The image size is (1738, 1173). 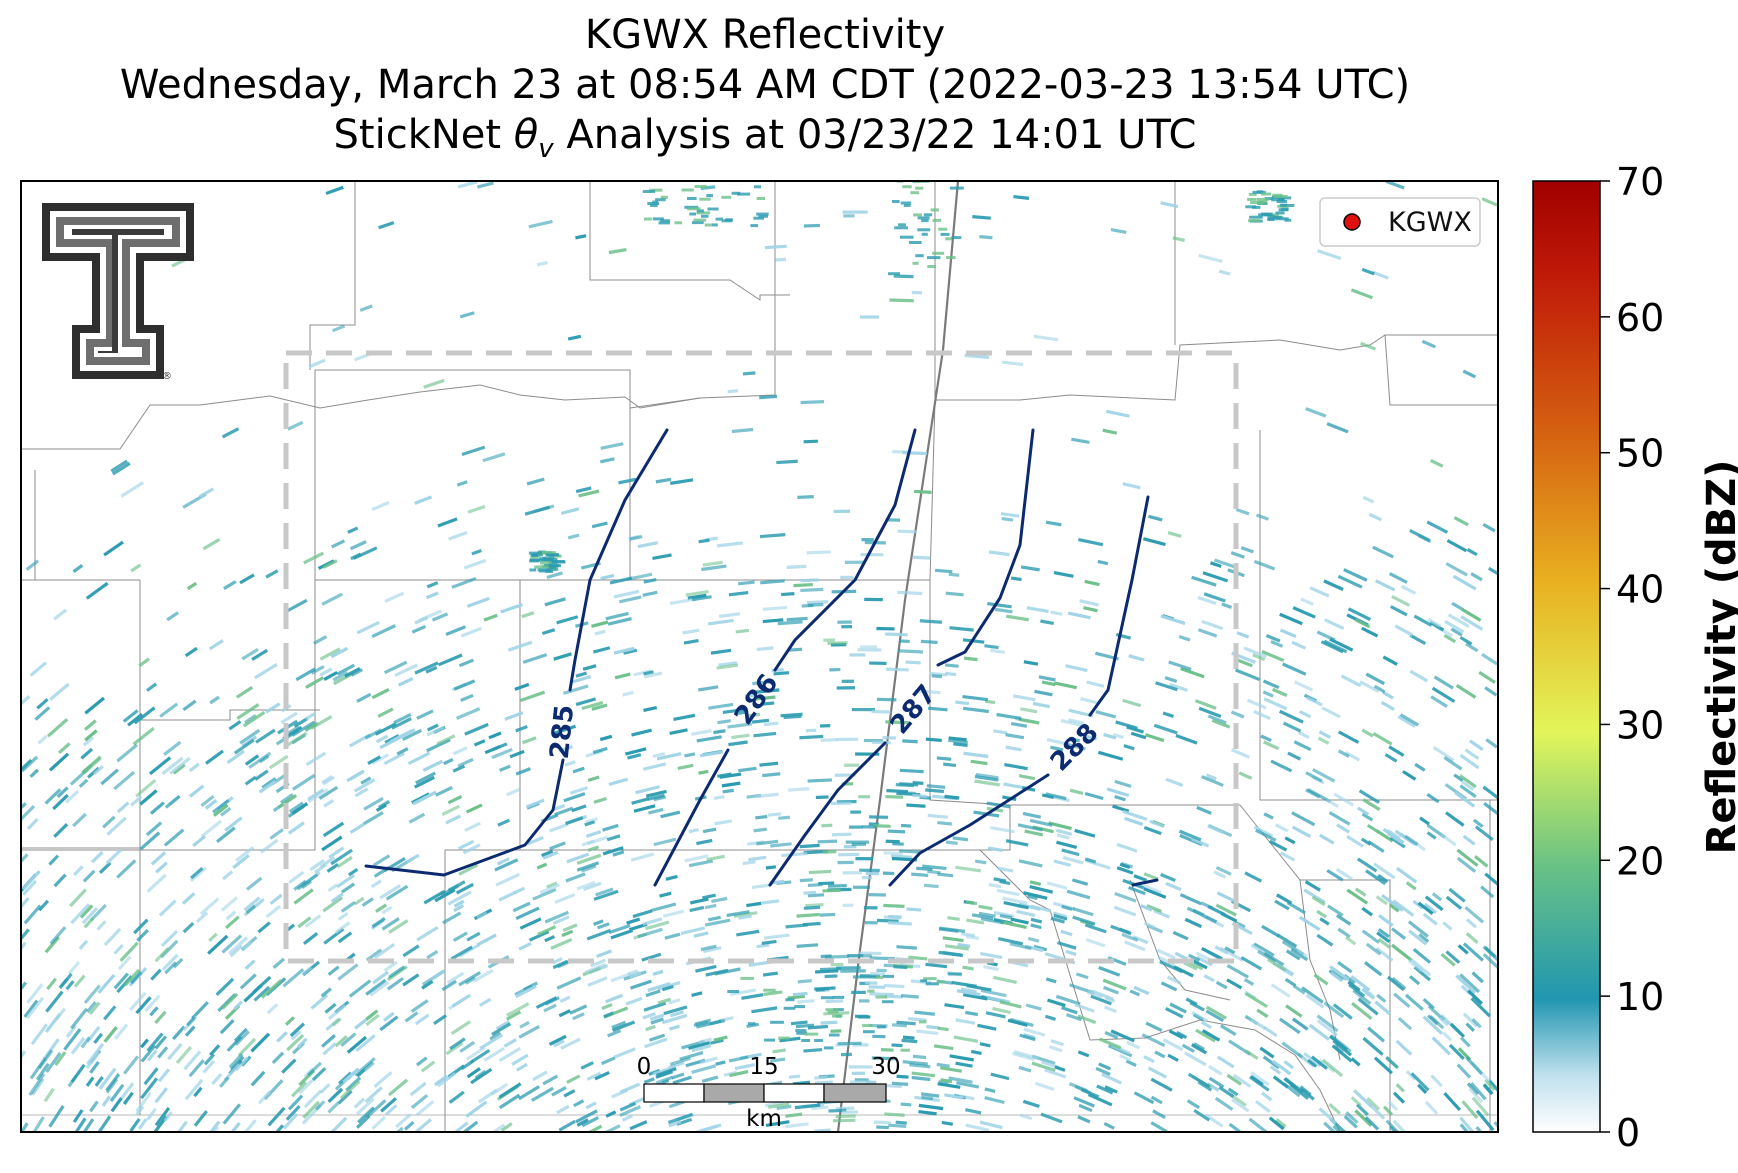 I want to click on county-line, so click(x=689, y=241).